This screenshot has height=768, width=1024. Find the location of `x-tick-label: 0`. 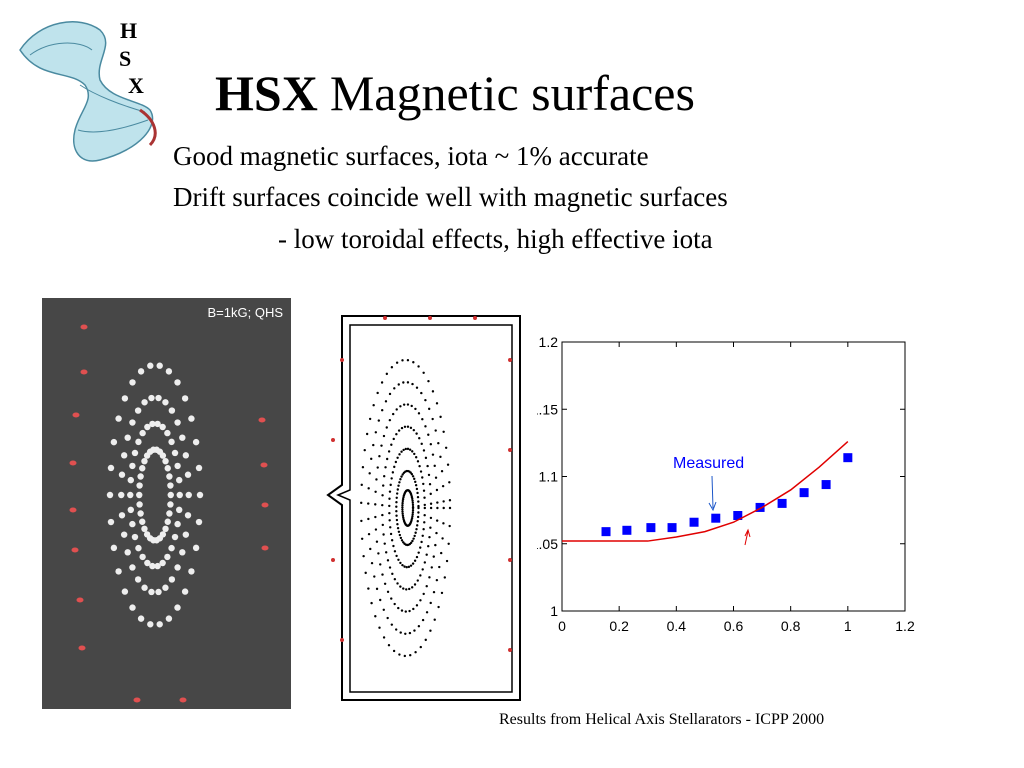

x-tick-label: 0 is located at coordinates (562, 626).